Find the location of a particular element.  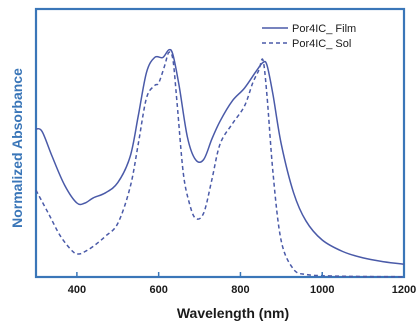

x-tick-label-400: 400 is located at coordinates (77, 290).